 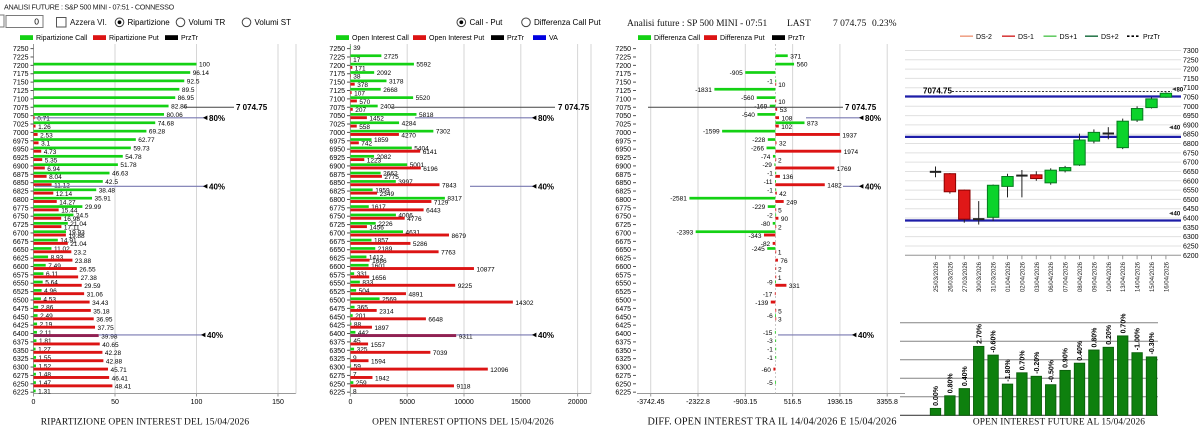 What do you see at coordinates (456, 38) in the screenshot?
I see `svg-text: Open Interest Put` at bounding box center [456, 38].